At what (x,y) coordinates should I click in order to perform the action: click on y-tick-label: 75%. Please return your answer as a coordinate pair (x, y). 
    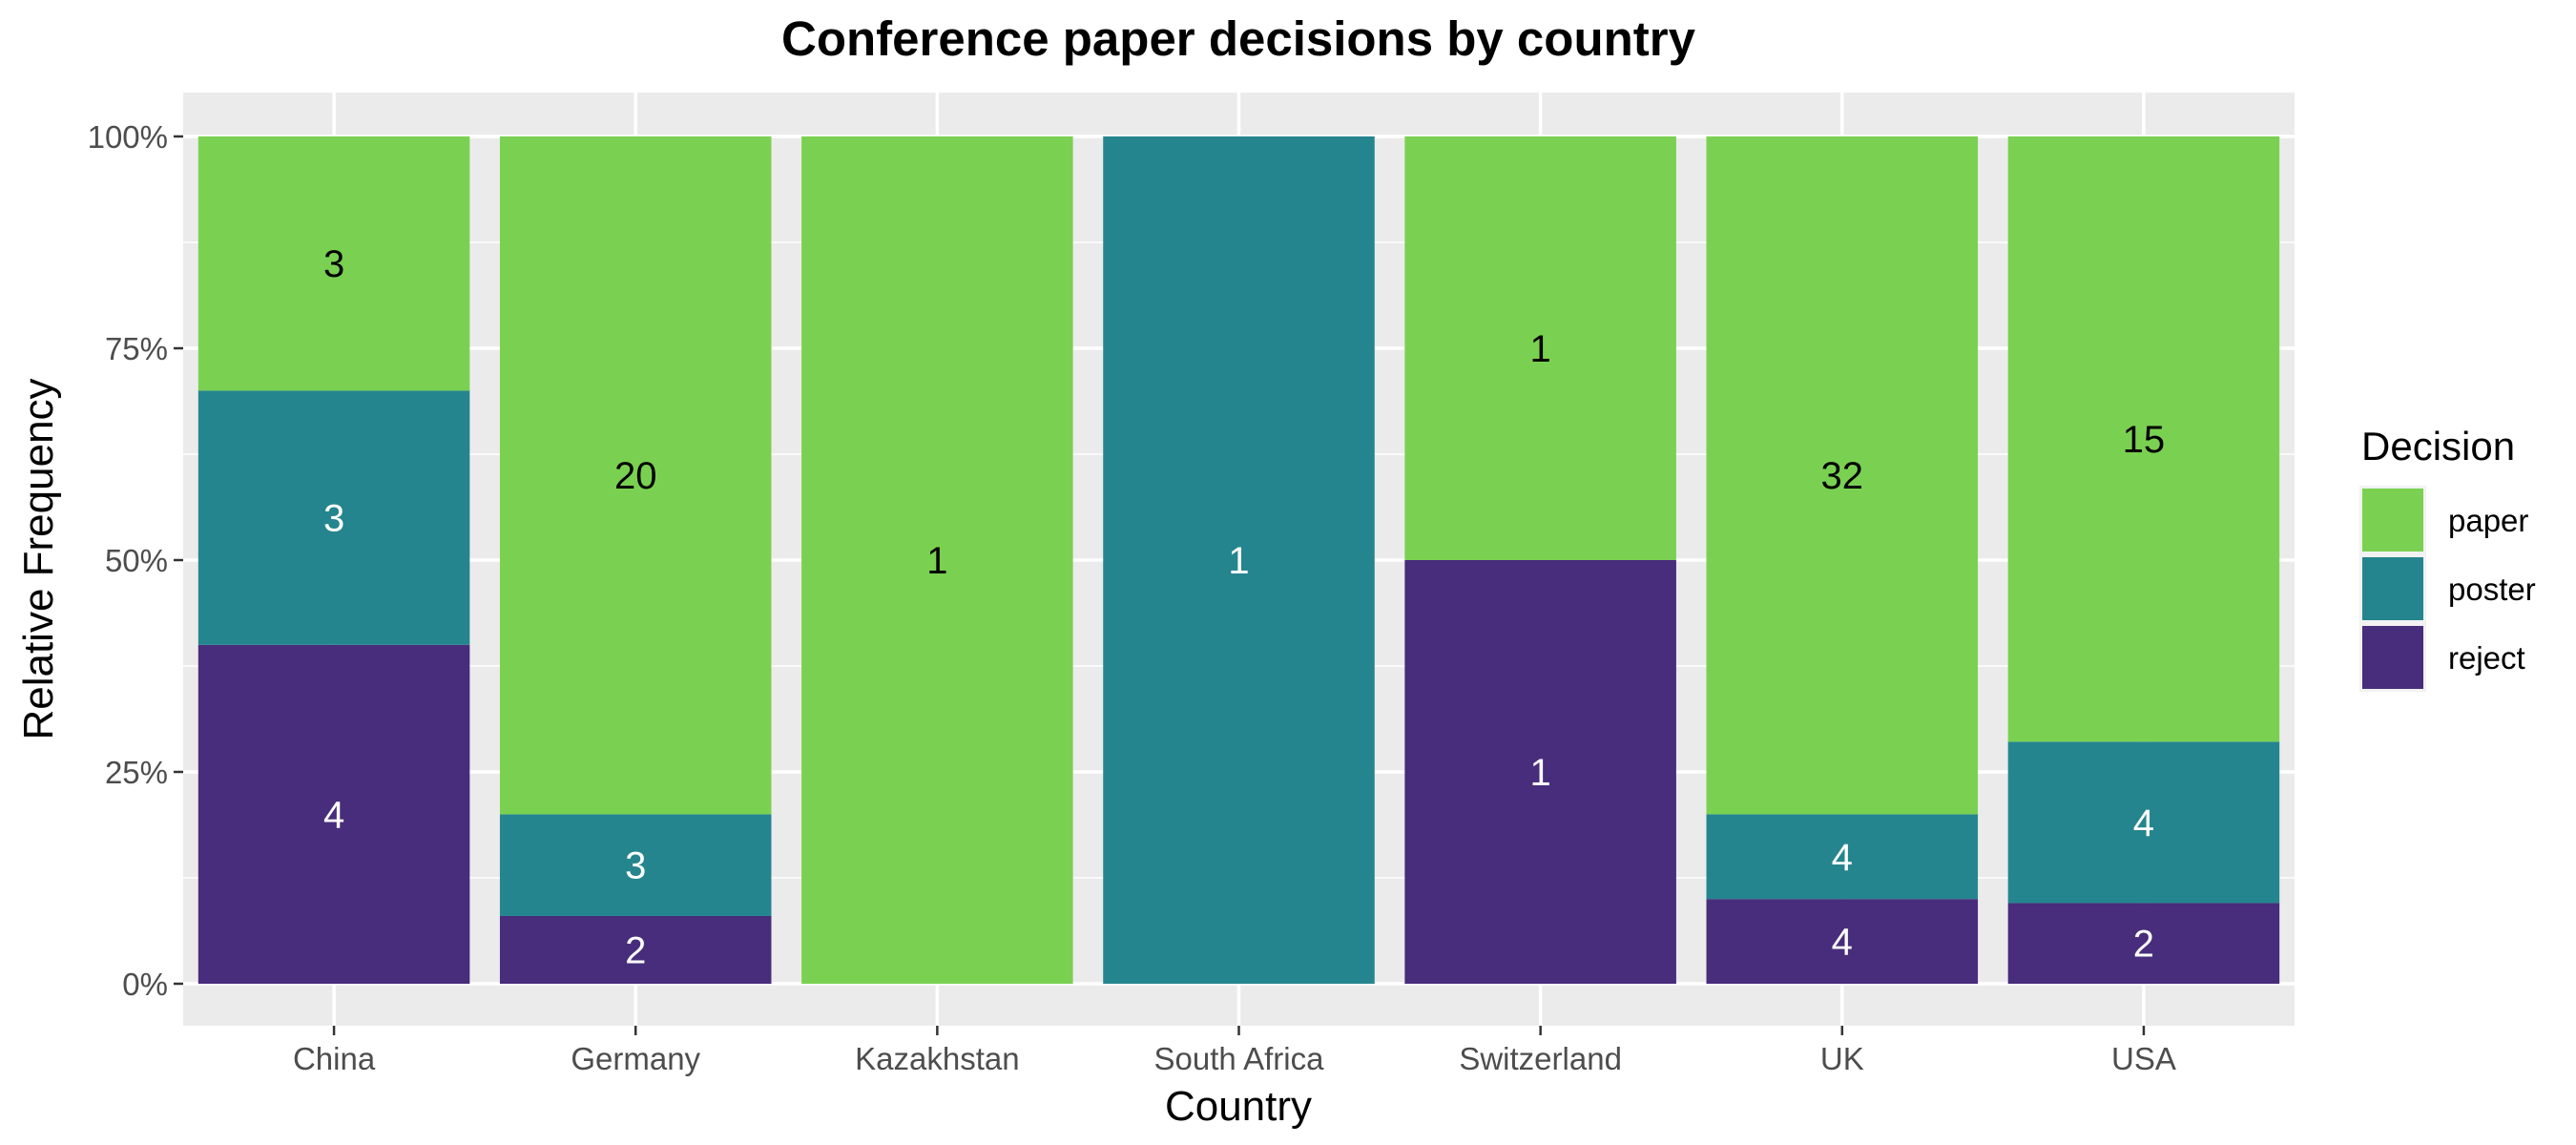
    Looking at the image, I should click on (136, 349).